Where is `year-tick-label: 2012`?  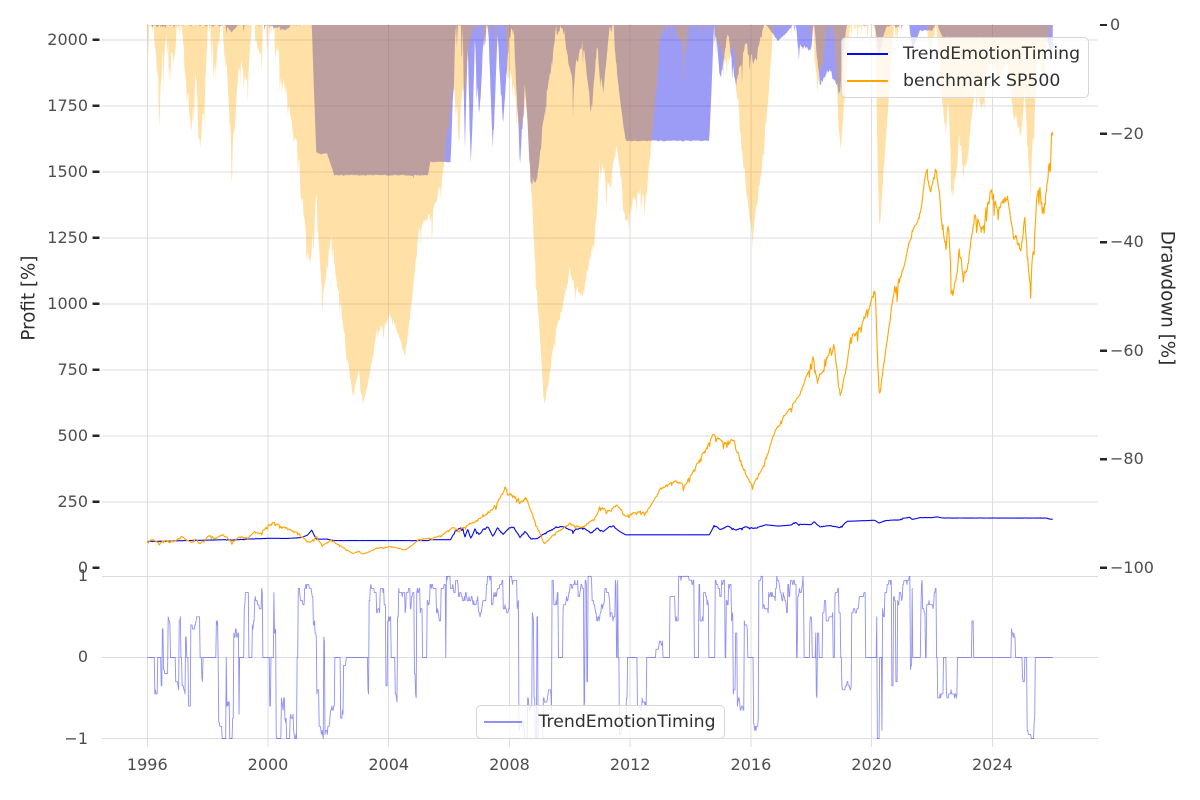 year-tick-label: 2012 is located at coordinates (630, 764).